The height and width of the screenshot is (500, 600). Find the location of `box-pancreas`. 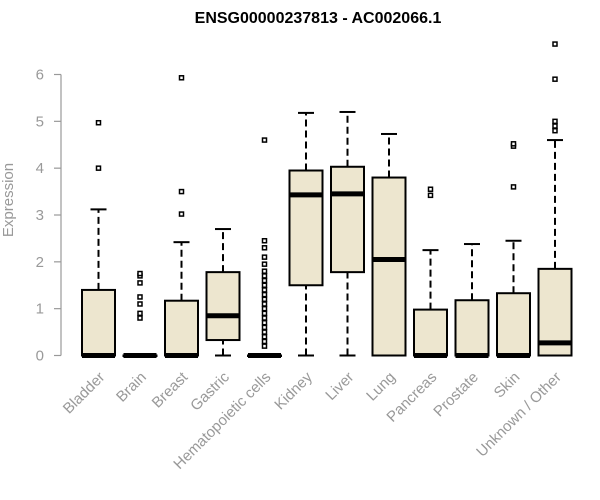

box-pancreas is located at coordinates (430, 272).